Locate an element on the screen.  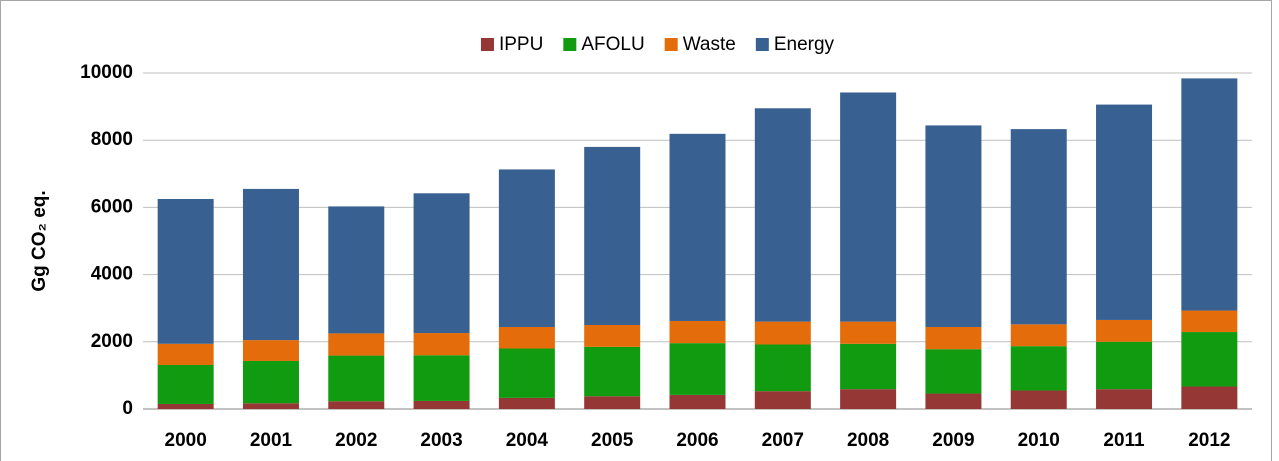
x-tick-label: 2000 is located at coordinates (186, 440).